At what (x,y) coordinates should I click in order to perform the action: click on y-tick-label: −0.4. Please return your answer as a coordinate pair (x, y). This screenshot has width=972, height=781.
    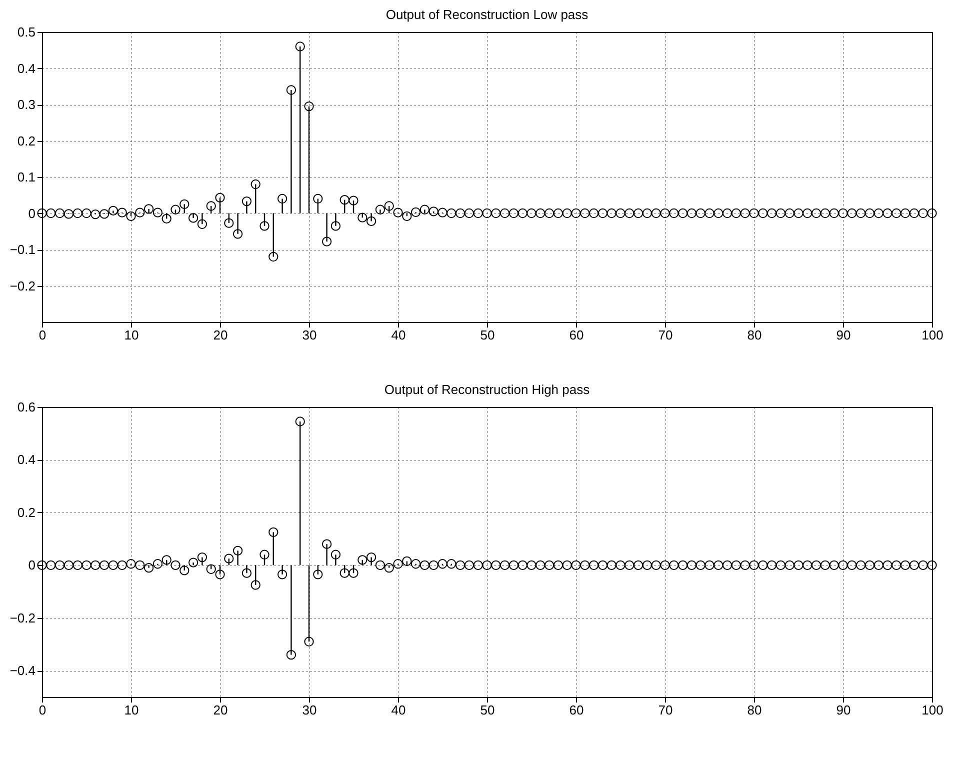
    Looking at the image, I should click on (23, 670).